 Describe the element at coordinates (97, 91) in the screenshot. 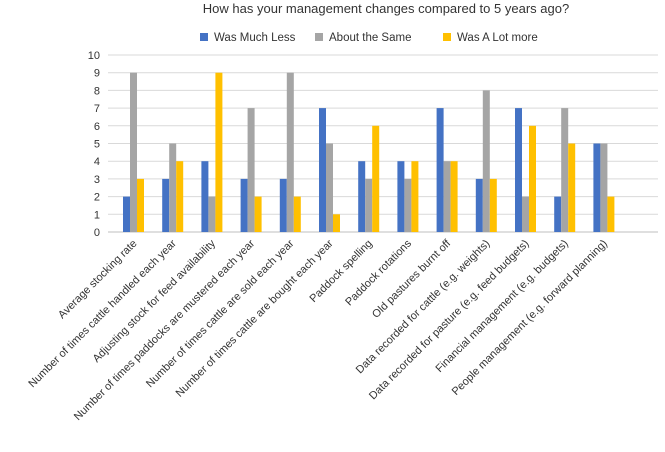

I see `y-tick-label: 8` at that location.